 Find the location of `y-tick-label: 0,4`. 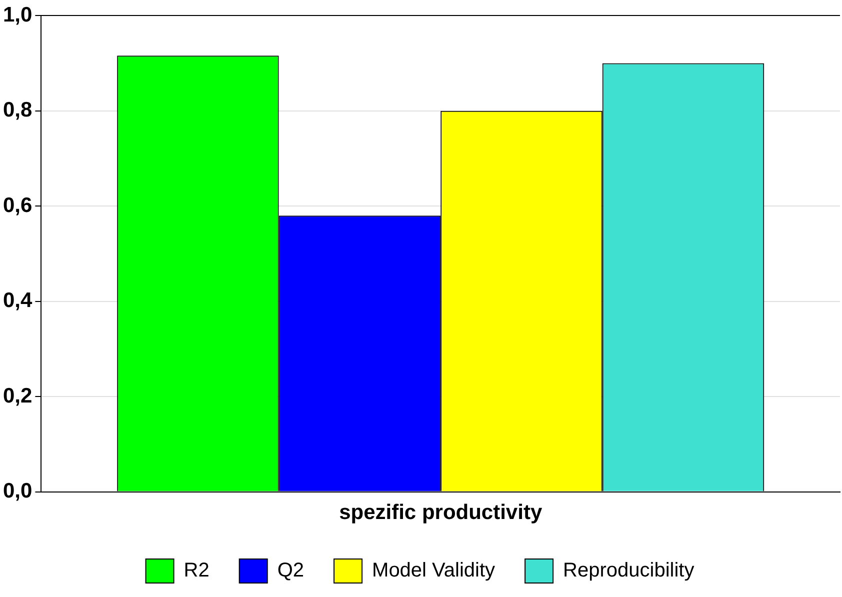

y-tick-label: 0,4 is located at coordinates (17, 300).